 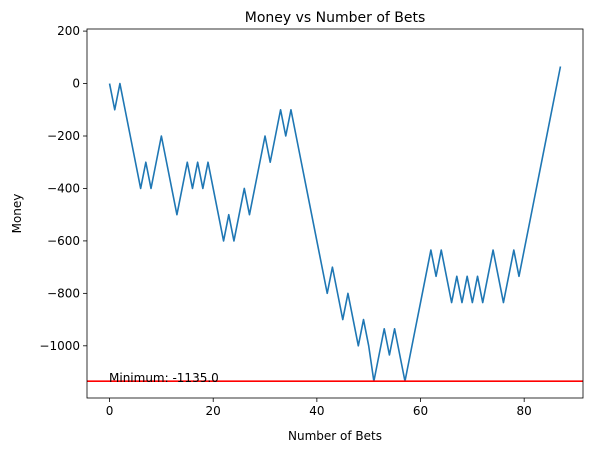 I want to click on y-tick-label: 0, so click(x=76, y=84).